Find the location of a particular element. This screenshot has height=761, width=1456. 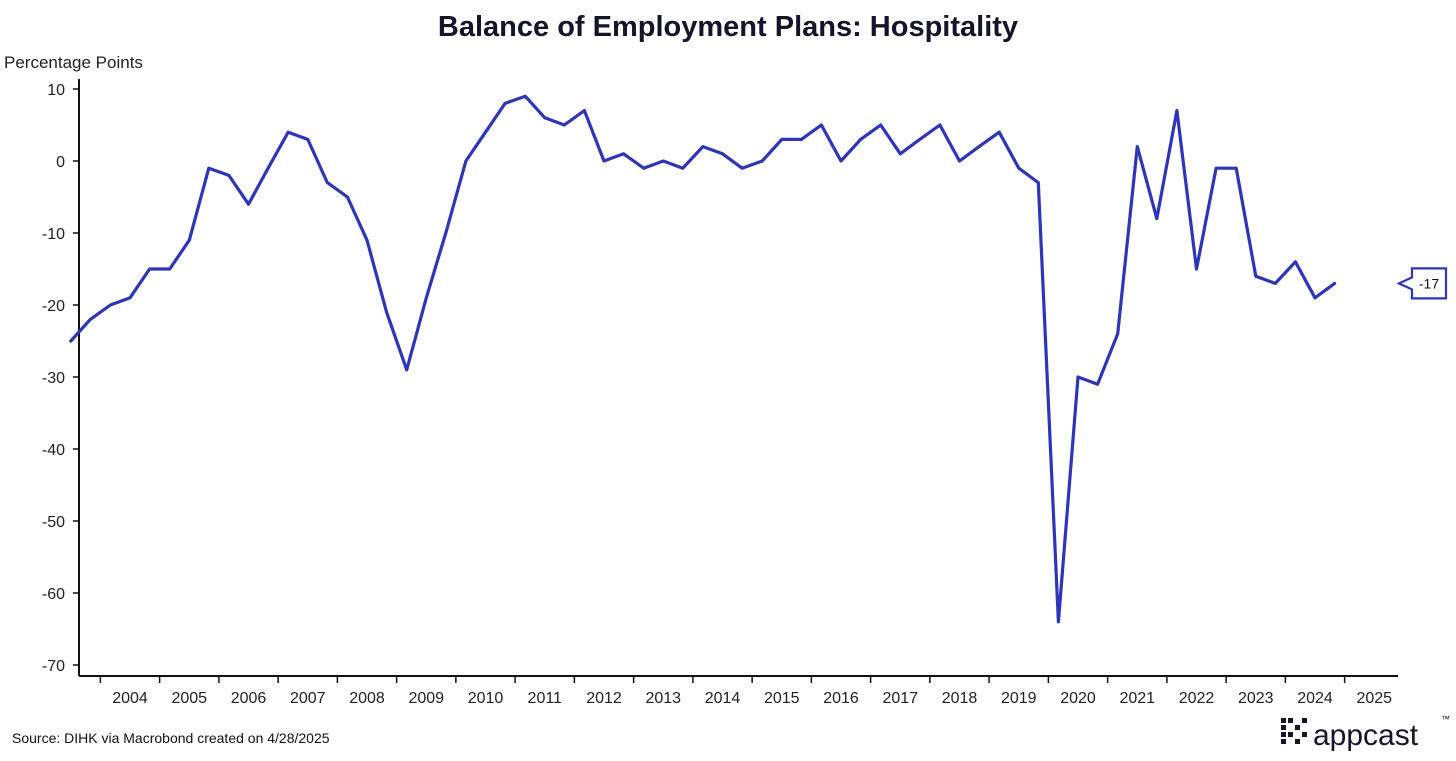

y-tick-label: -70 is located at coordinates (53, 666).